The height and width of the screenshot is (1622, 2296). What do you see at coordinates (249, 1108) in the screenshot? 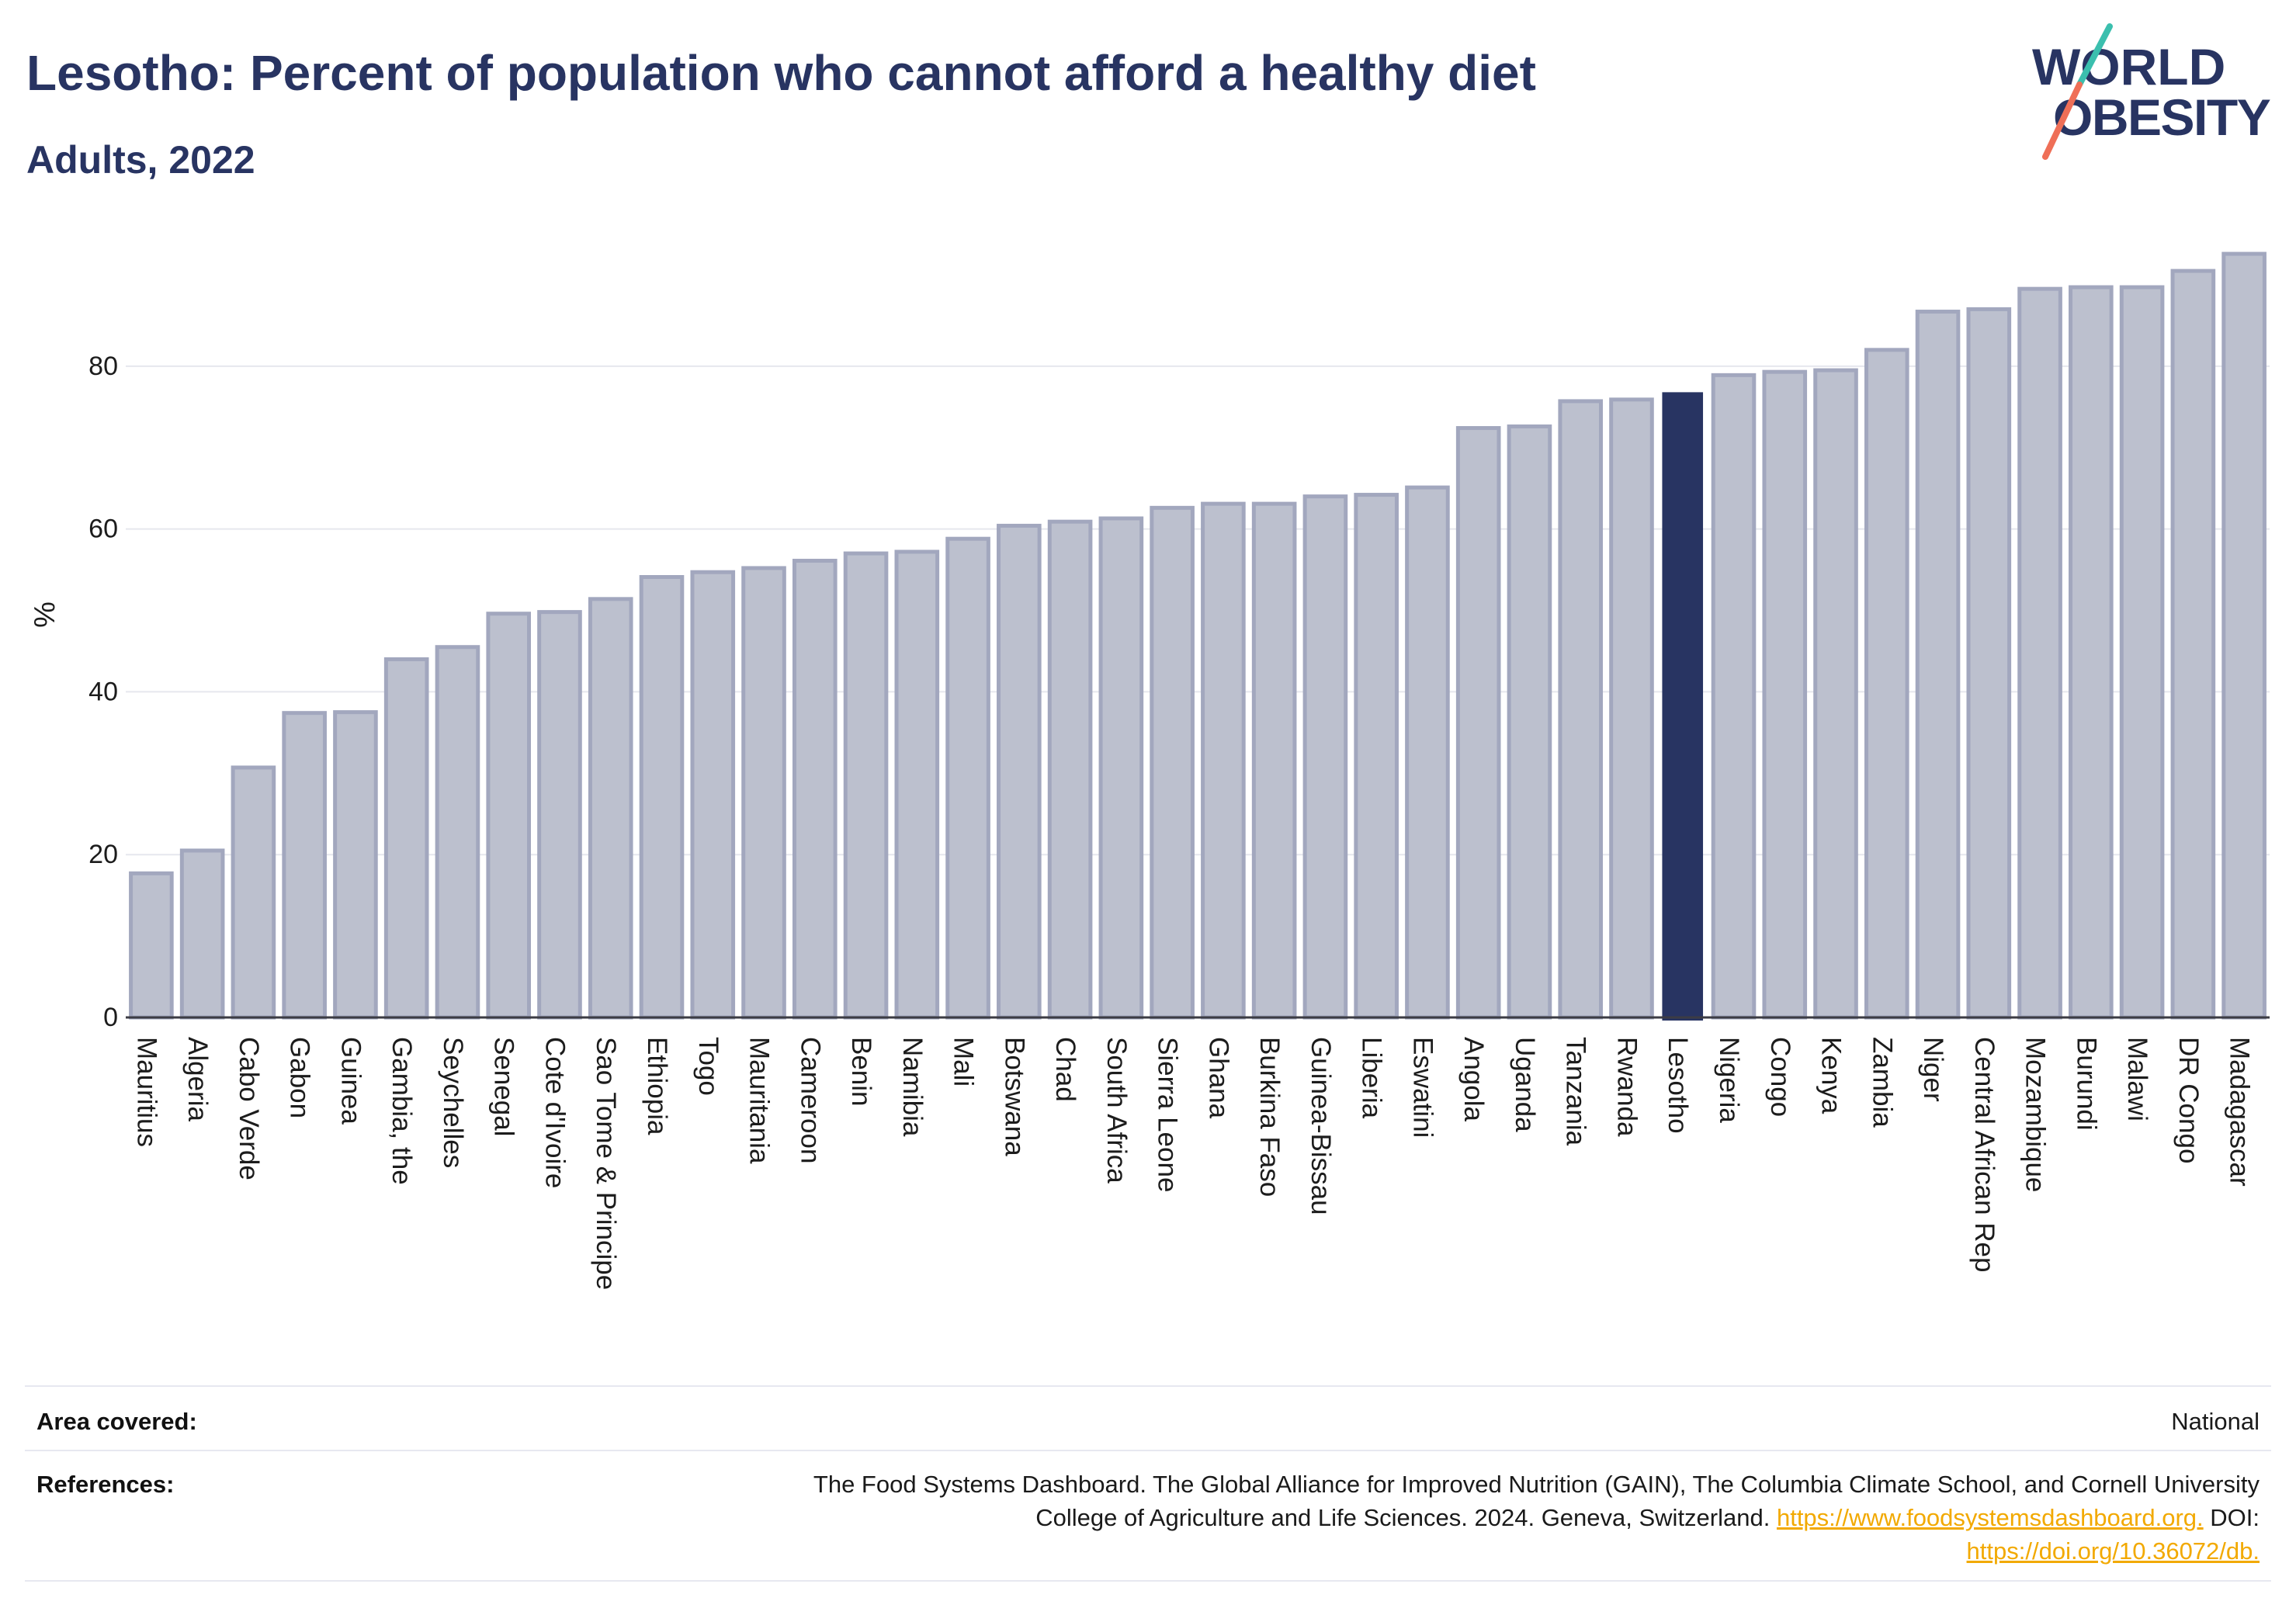
I see `category-label-cabo-verde: Cabo Verde` at bounding box center [249, 1108].